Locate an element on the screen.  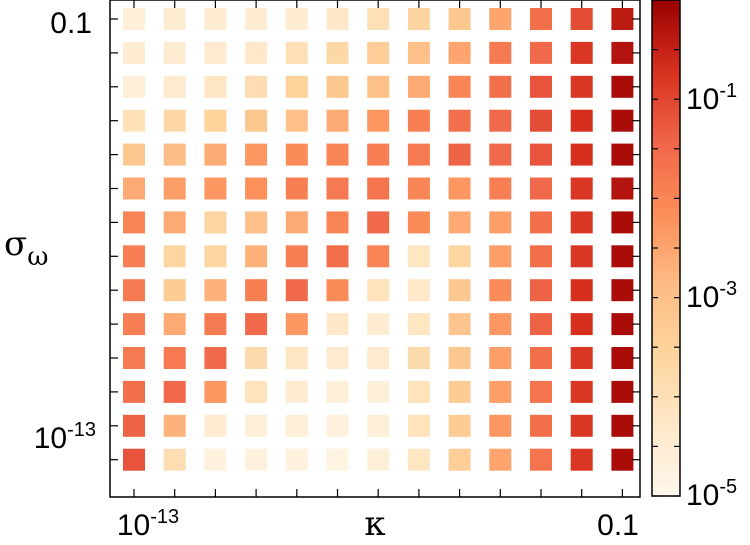
colorbar-ticks is located at coordinates (666, 248).